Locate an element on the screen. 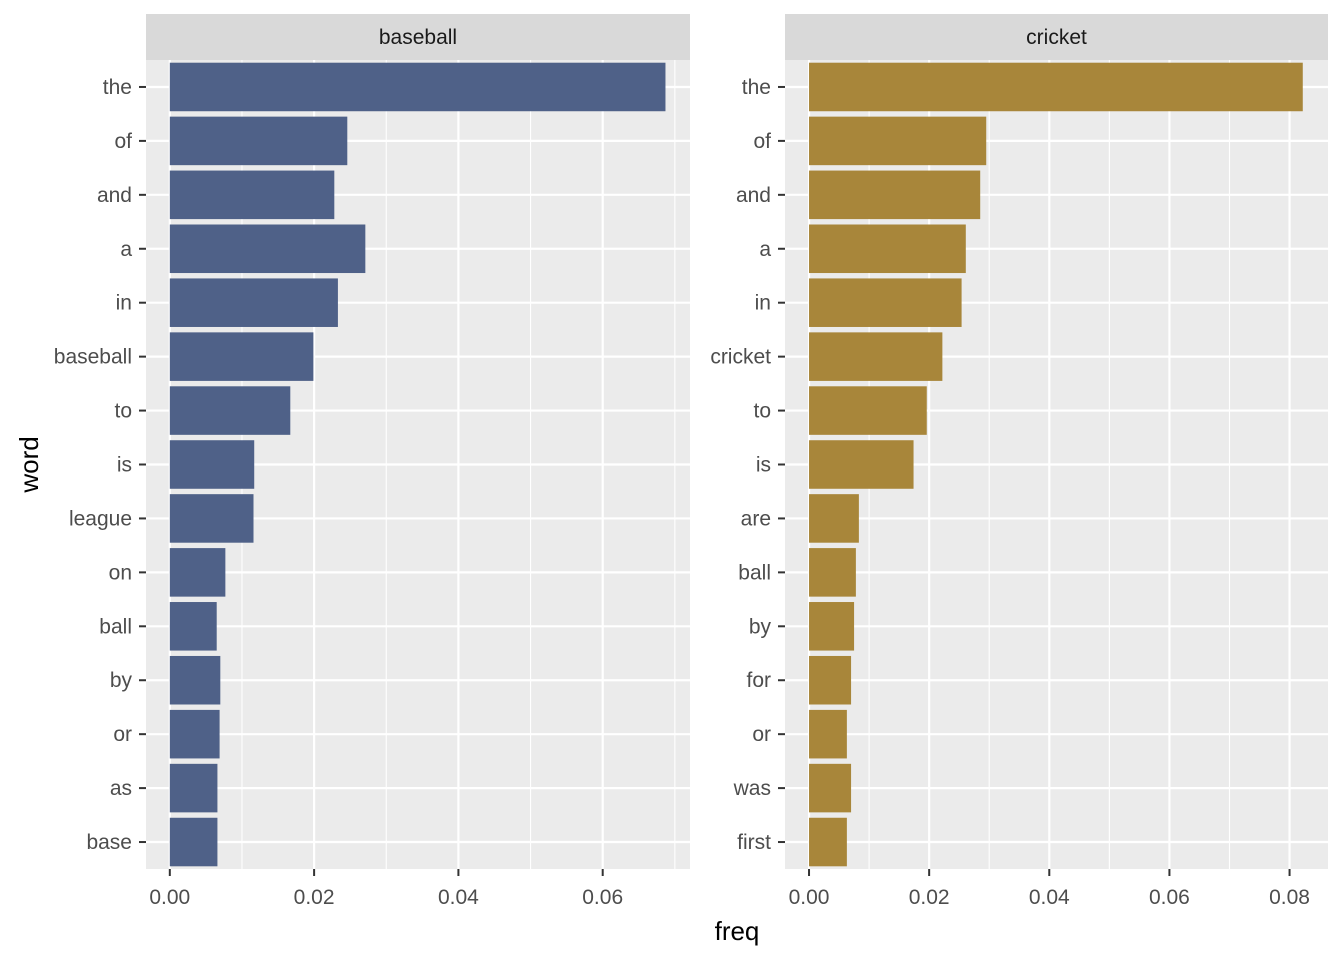 The width and height of the screenshot is (1344, 965). bar-baseball-or is located at coordinates (194, 734).